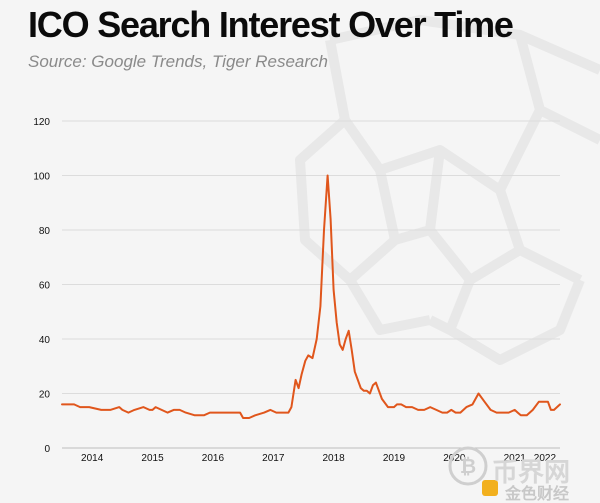  What do you see at coordinates (394, 458) in the screenshot?
I see `x-tick-label: 2019` at bounding box center [394, 458].